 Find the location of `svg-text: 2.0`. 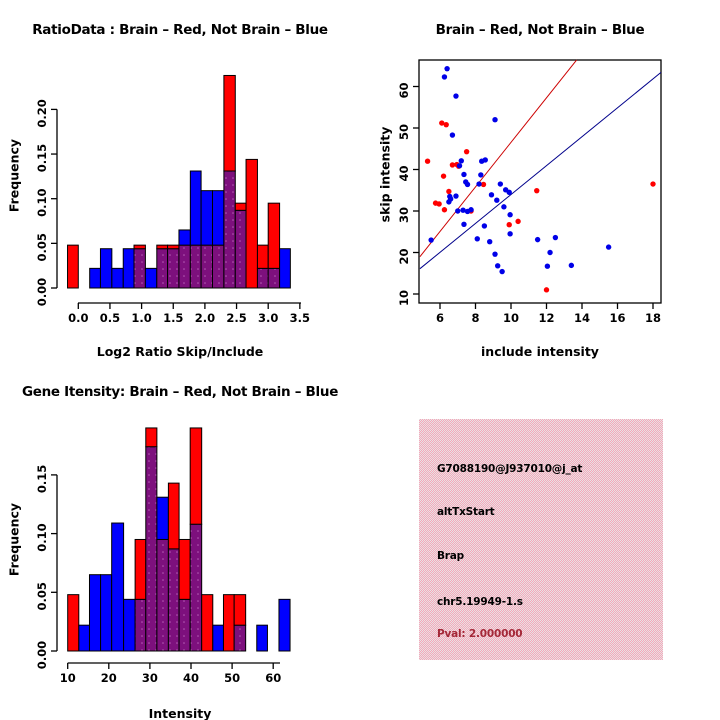

svg-text: 2.0 is located at coordinates (205, 318).